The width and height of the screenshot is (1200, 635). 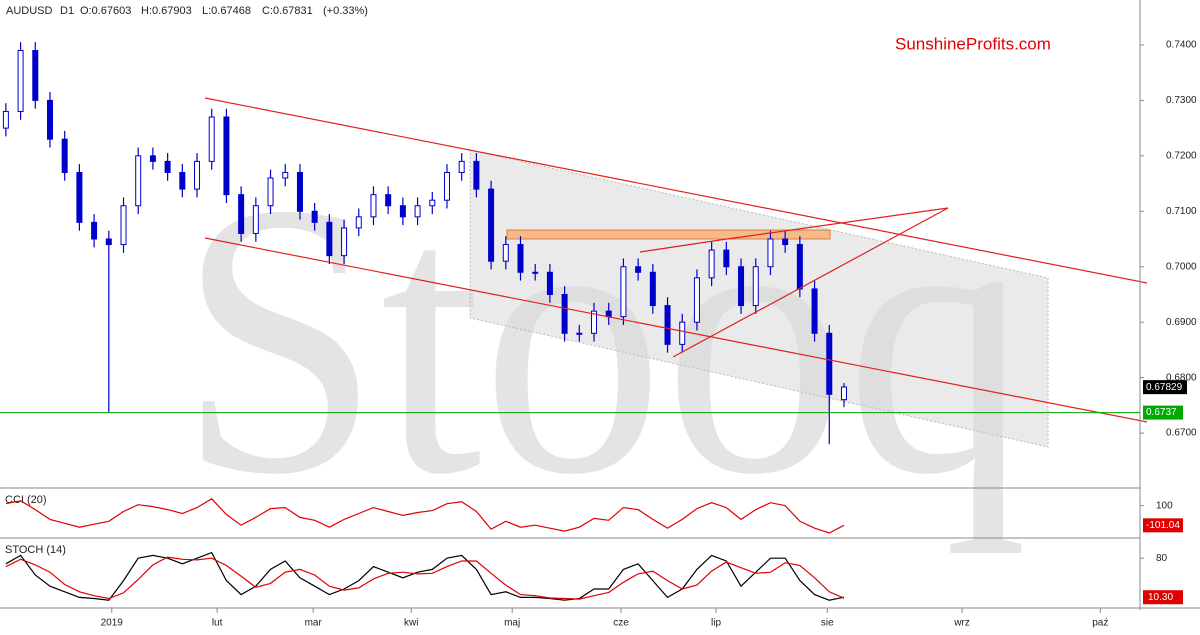 What do you see at coordinates (226, 11) in the screenshot?
I see `low-label: L:0.67468` at bounding box center [226, 11].